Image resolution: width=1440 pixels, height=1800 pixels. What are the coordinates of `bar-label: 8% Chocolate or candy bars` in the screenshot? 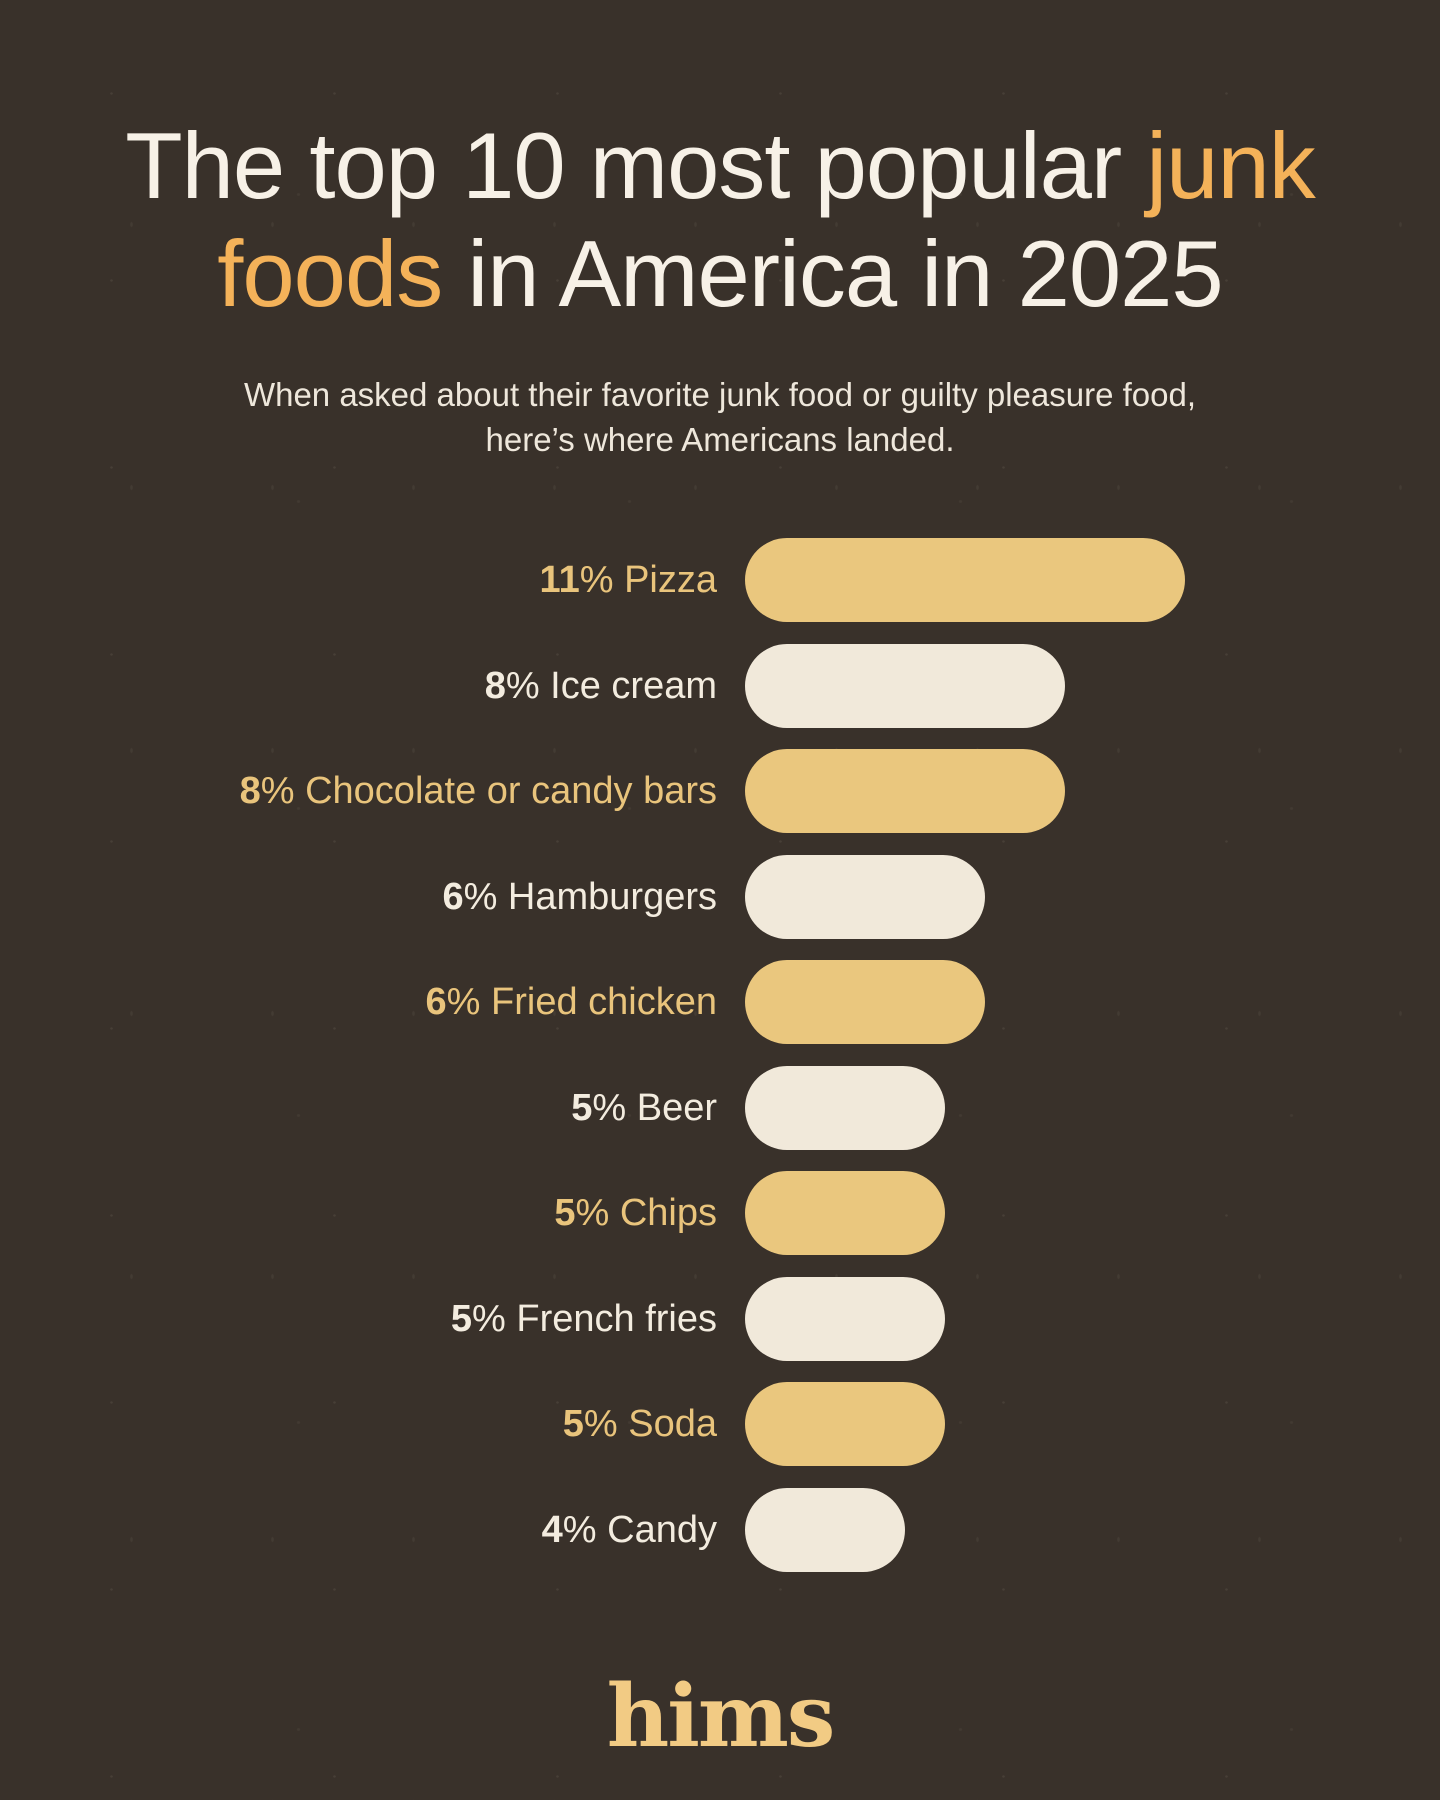 It's located at (358, 791).